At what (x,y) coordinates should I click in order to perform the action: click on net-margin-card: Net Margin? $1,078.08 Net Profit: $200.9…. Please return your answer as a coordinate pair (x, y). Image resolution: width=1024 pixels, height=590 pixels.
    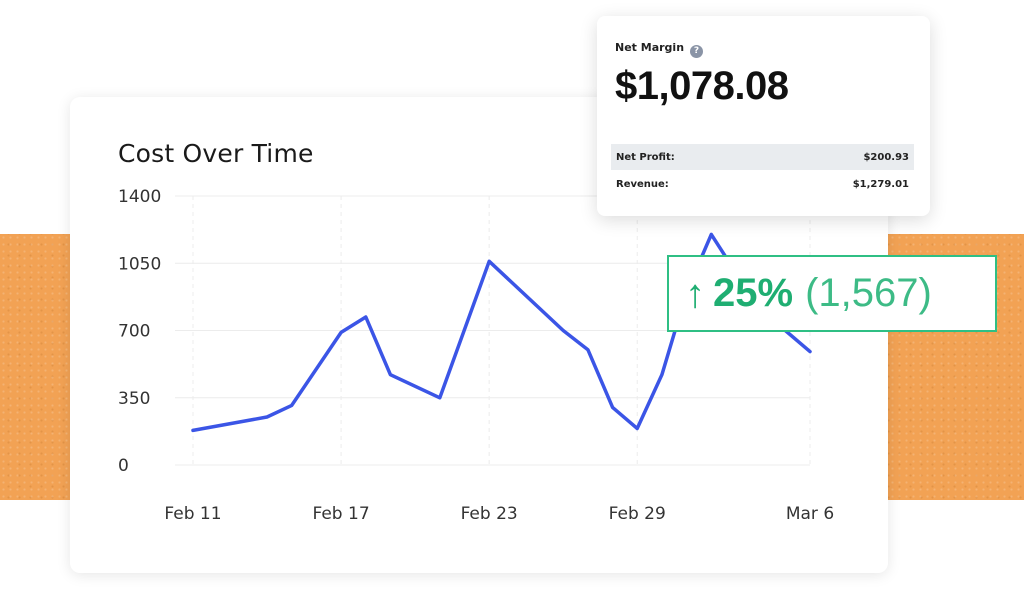
    Looking at the image, I should click on (763, 116).